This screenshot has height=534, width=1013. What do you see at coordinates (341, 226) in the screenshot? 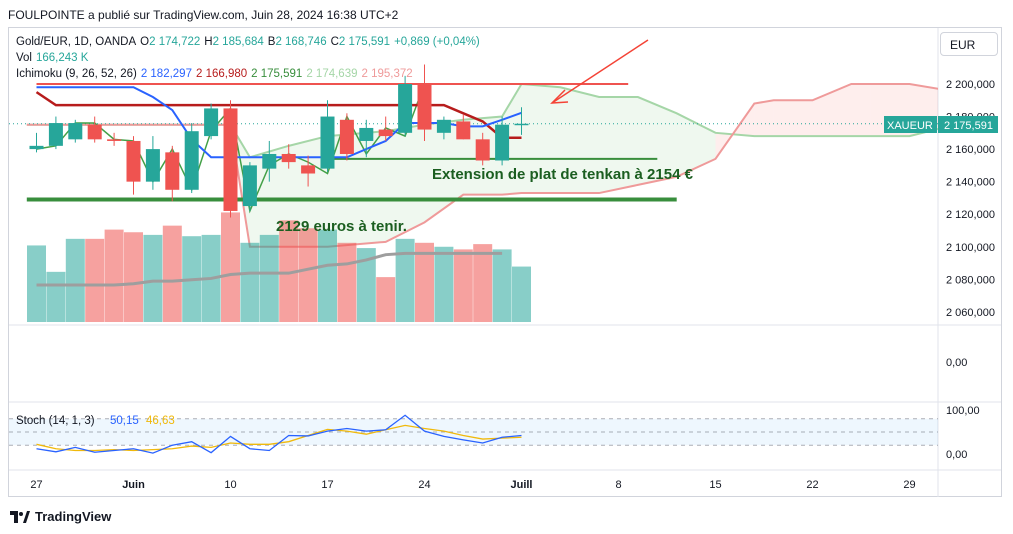
I see `support-annotation: 2129 euros à tenir.` at bounding box center [341, 226].